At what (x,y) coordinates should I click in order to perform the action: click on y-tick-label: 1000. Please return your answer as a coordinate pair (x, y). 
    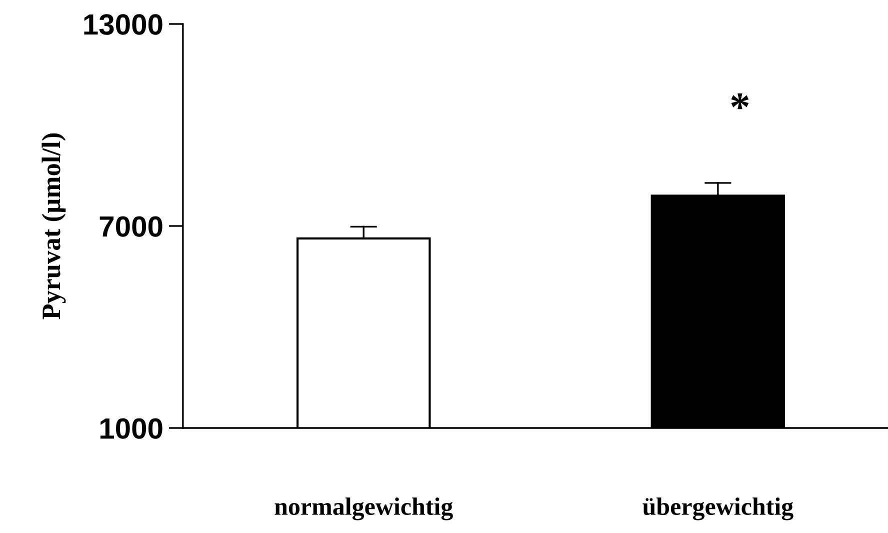
    Looking at the image, I should click on (131, 428).